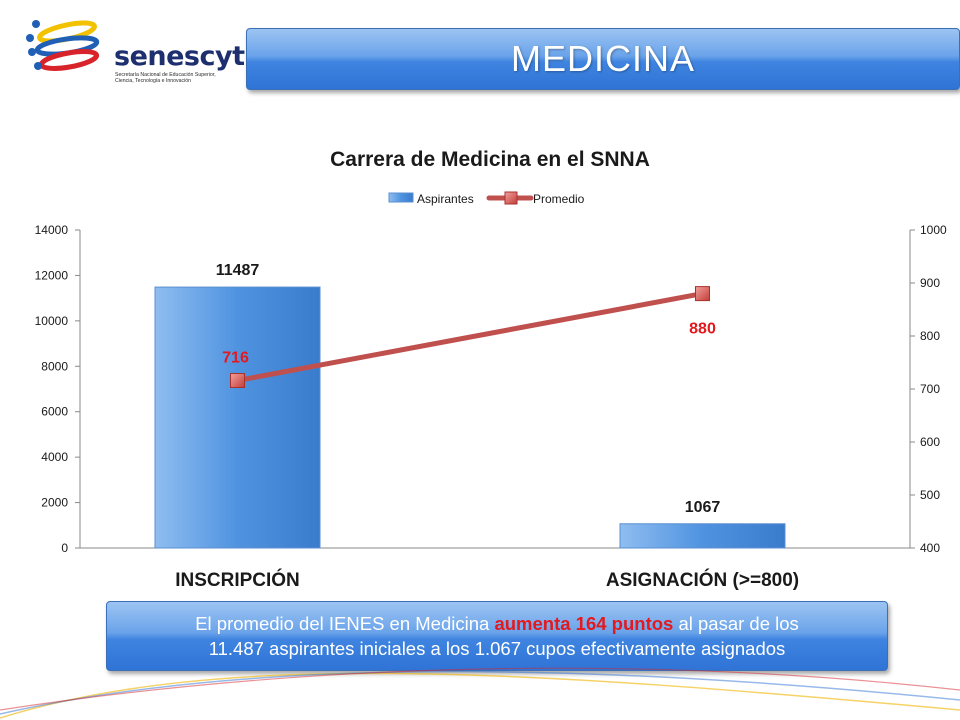 This screenshot has width=960, height=720. Describe the element at coordinates (511, 198) in the screenshot. I see `legend-marker-promedio` at that location.